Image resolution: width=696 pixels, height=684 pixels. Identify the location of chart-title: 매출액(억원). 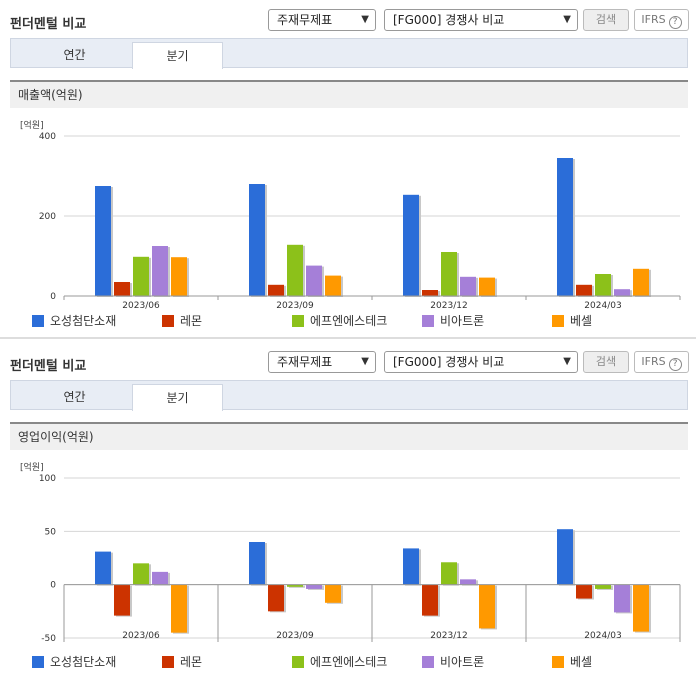
(349, 94).